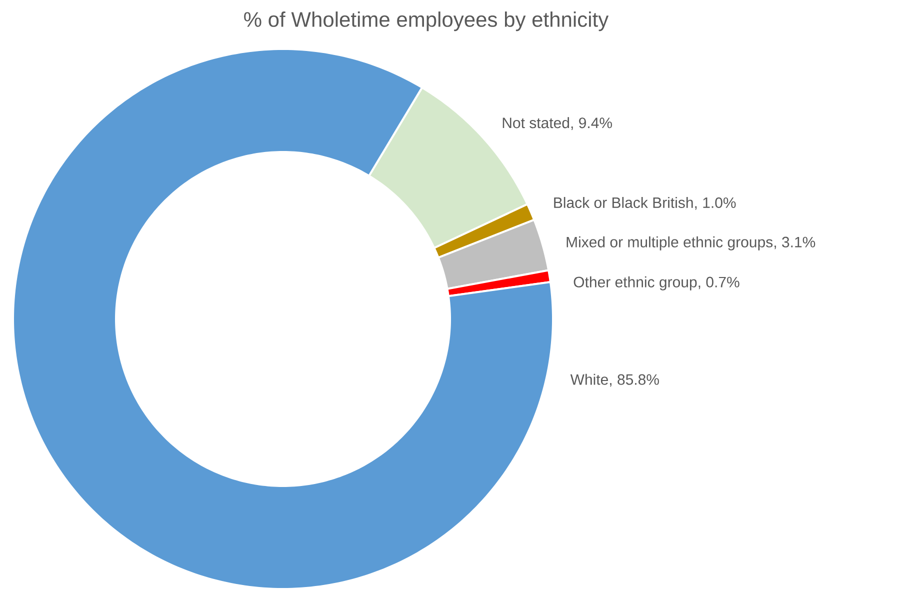 The image size is (898, 591). Describe the element at coordinates (795, 243) in the screenshot. I see `data-label: , 3.1%` at that location.